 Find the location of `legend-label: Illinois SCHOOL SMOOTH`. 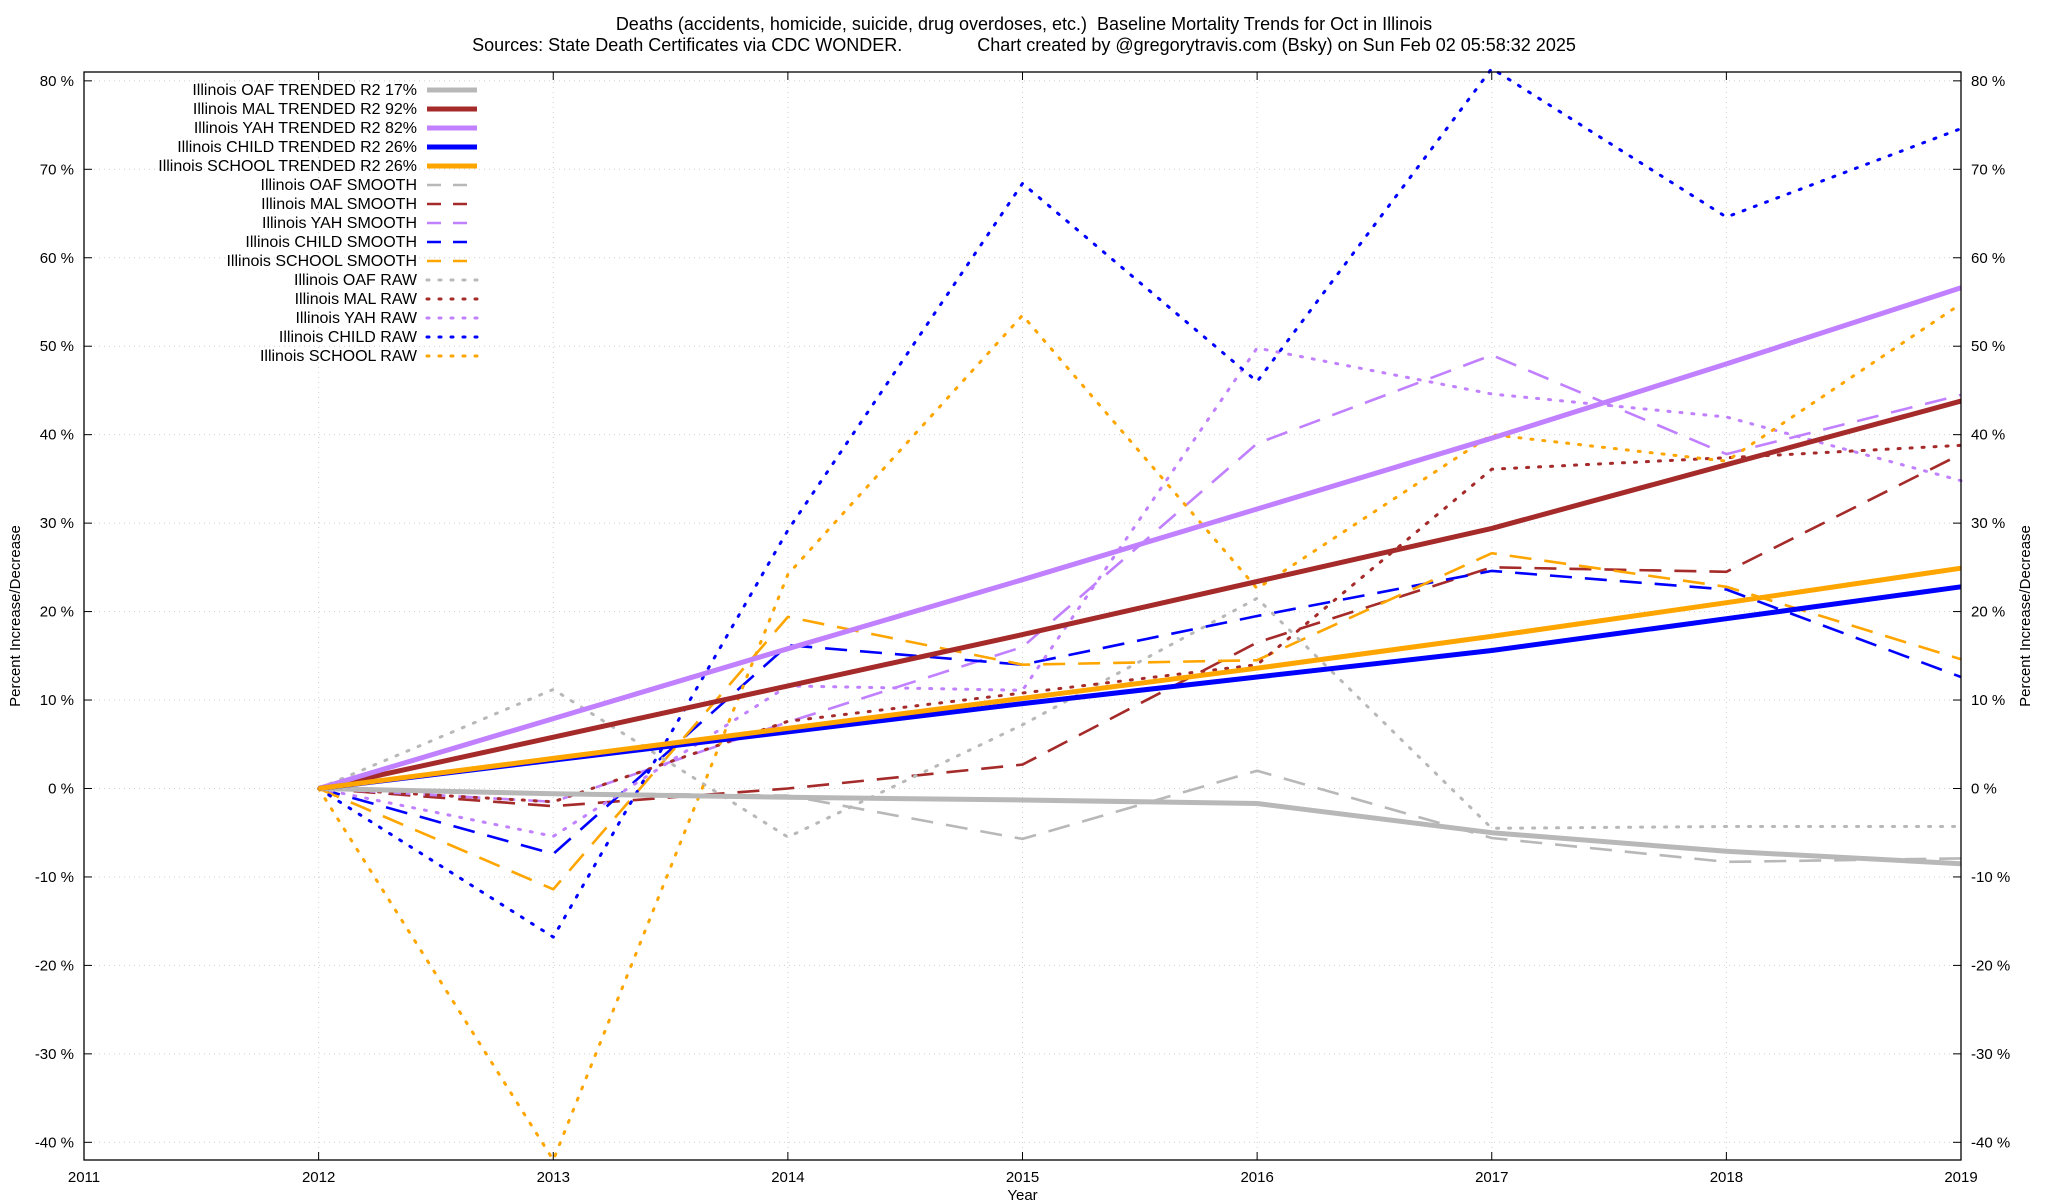

legend-label: Illinois SCHOOL SMOOTH is located at coordinates (321, 261).